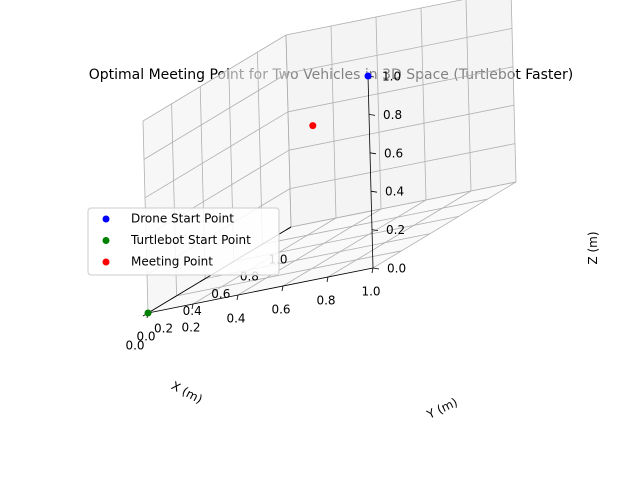 The width and height of the screenshot is (640, 480). What do you see at coordinates (442, 408) in the screenshot?
I see `y-axis-label: Y (m)` at bounding box center [442, 408].